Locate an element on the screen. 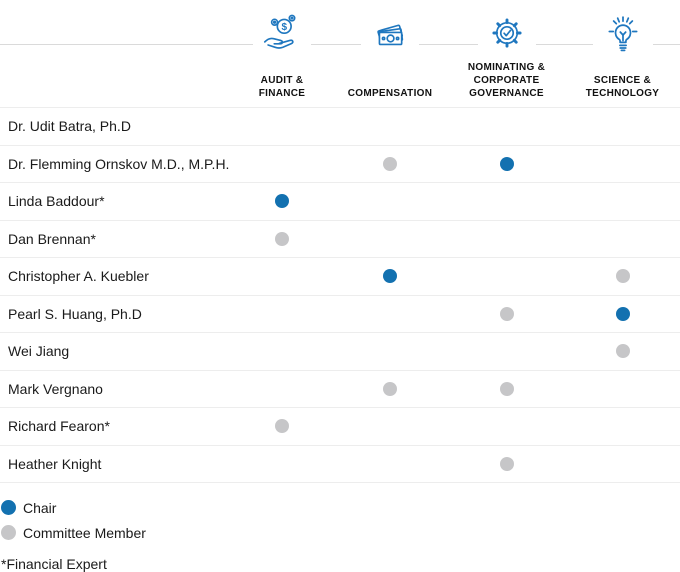 This screenshot has height=572, width=680. legend-chair-label: Chair is located at coordinates (40, 507).